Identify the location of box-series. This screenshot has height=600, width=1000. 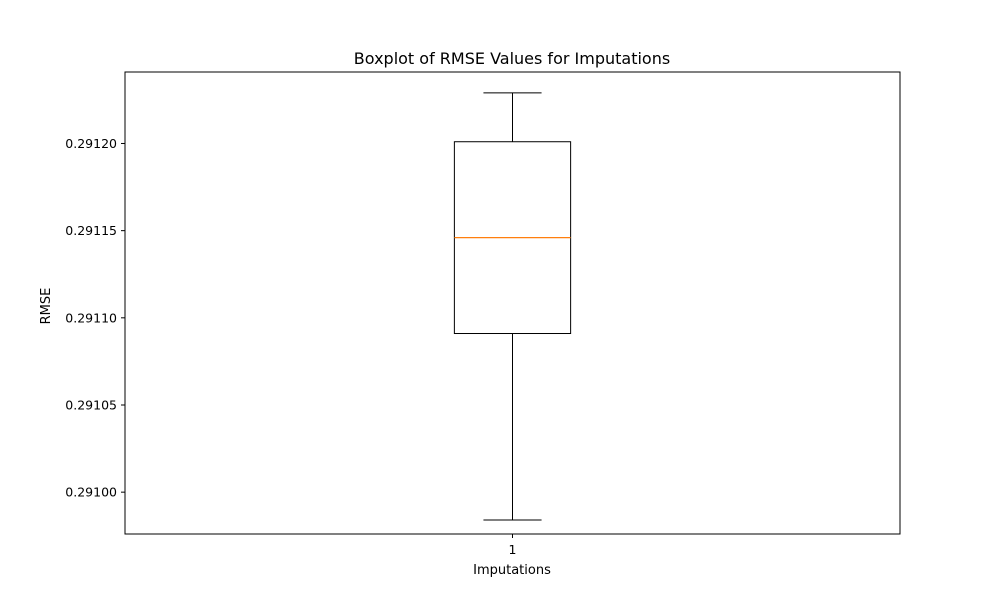
(512, 306).